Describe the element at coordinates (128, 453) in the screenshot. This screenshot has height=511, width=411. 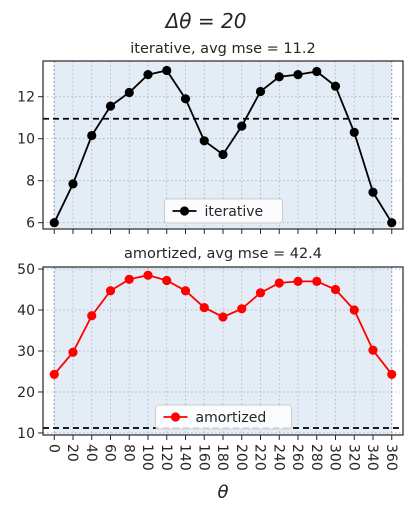
I see `x-tick-label: 80` at that location.